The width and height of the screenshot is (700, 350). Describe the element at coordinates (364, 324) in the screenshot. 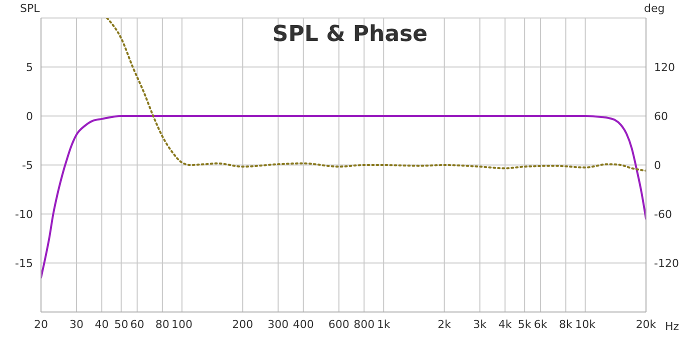

I see `x-tick-label: 800` at that location.